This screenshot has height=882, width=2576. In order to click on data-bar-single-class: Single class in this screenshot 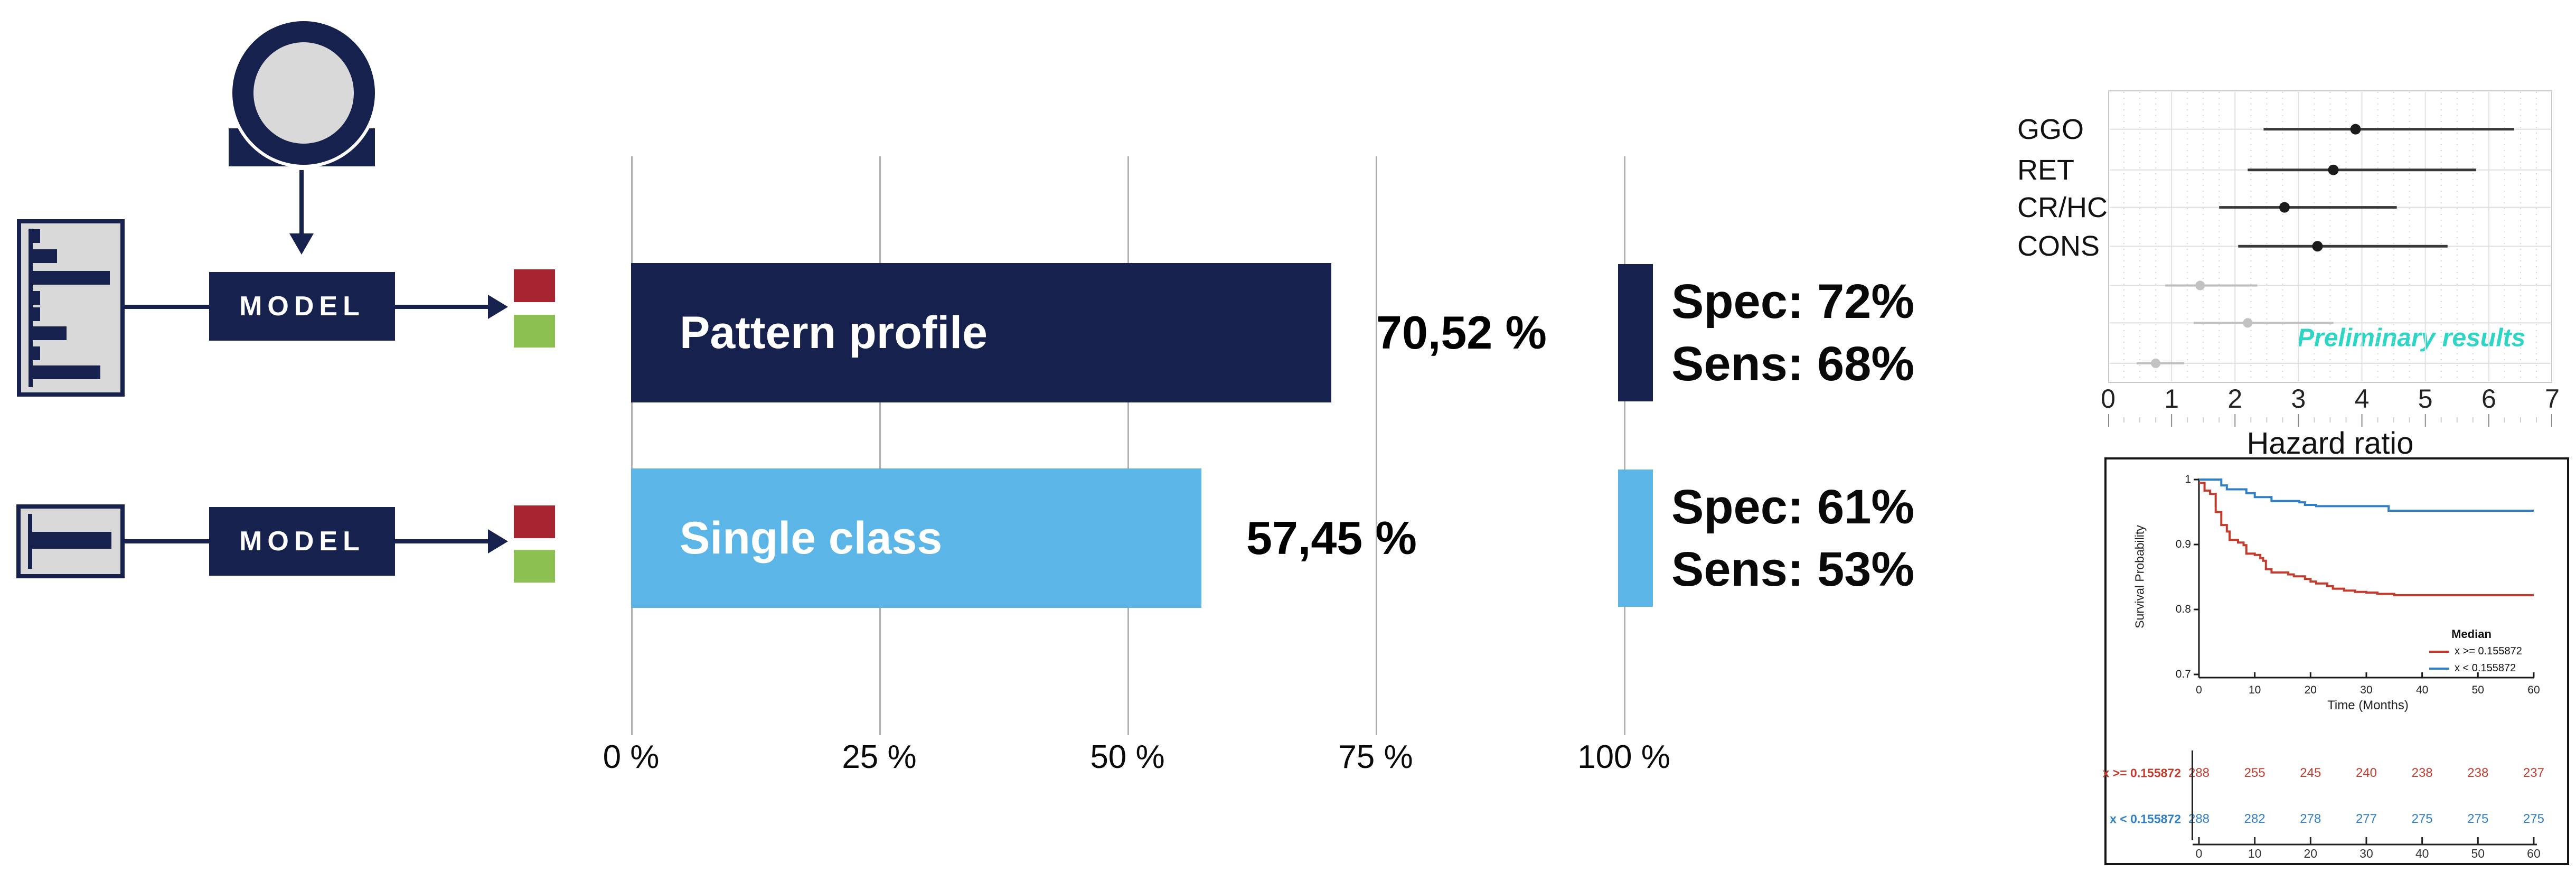, I will do `click(916, 538)`.